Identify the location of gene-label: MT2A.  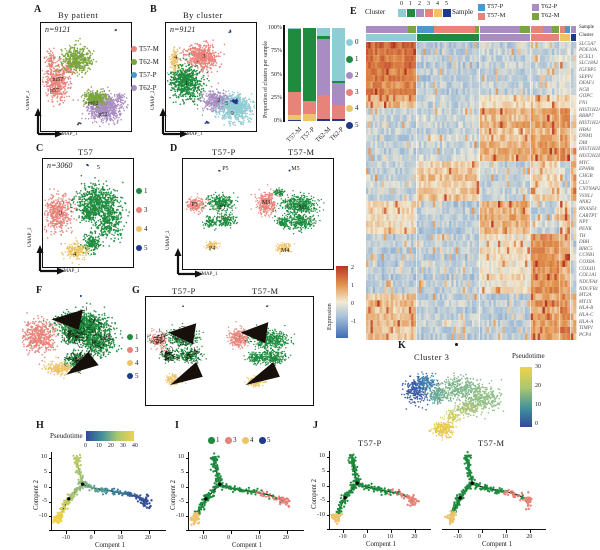
(585, 296).